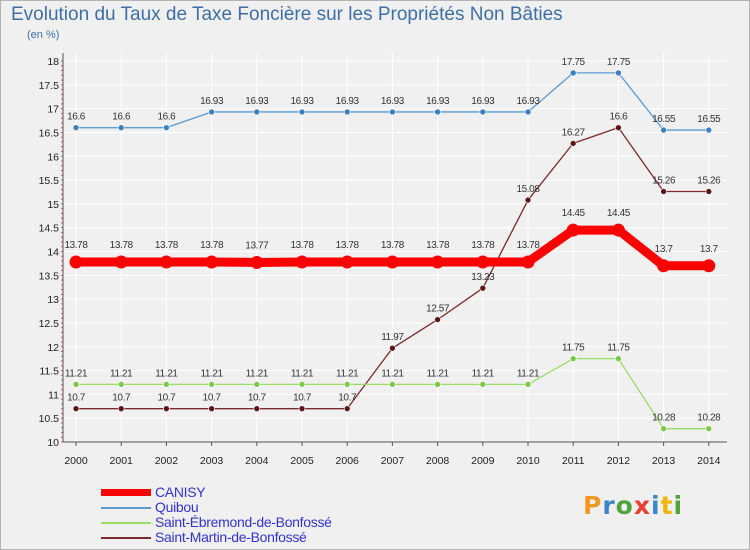 The image size is (750, 550). What do you see at coordinates (642, 505) in the screenshot?
I see `logo-letter: x` at bounding box center [642, 505].